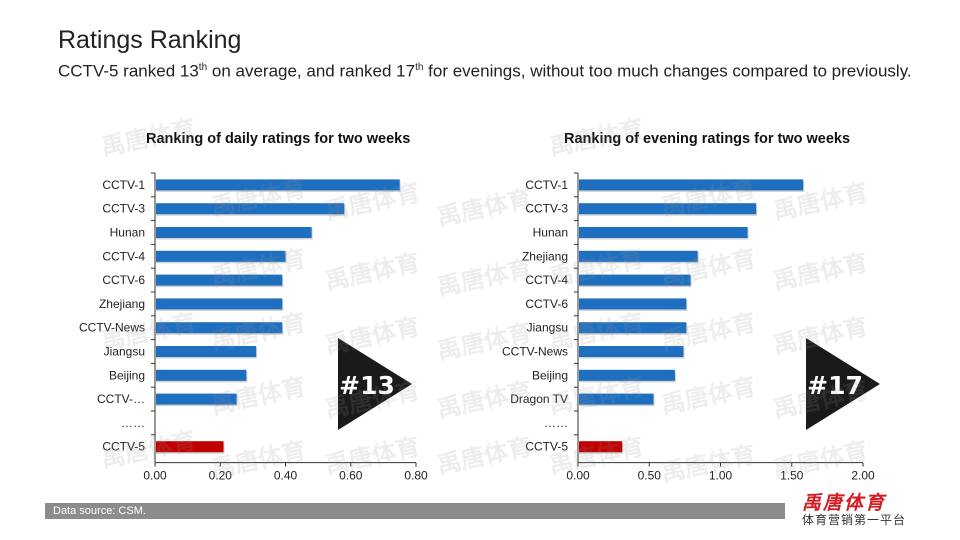  I want to click on x-tick-label: 1.50, so click(792, 476).